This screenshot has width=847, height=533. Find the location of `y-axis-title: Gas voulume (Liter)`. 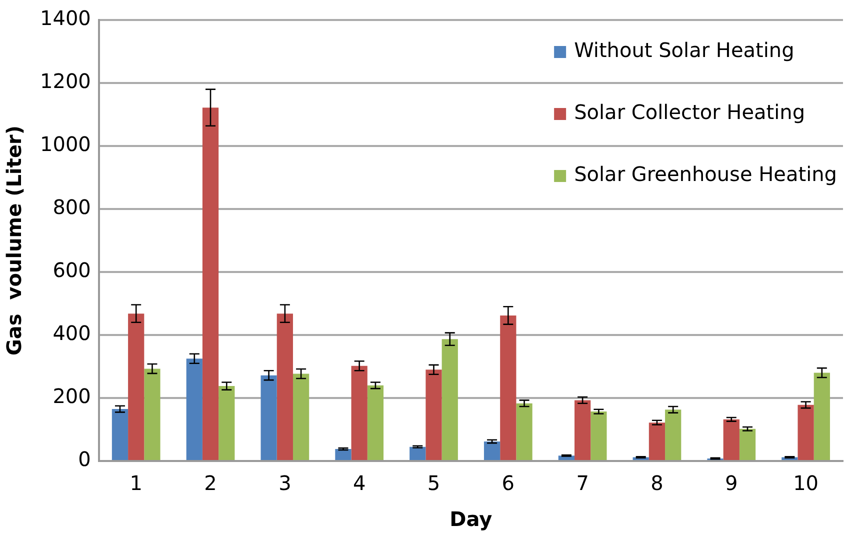

y-axis-title: Gas voulume (Liter) is located at coordinates (14, 240).